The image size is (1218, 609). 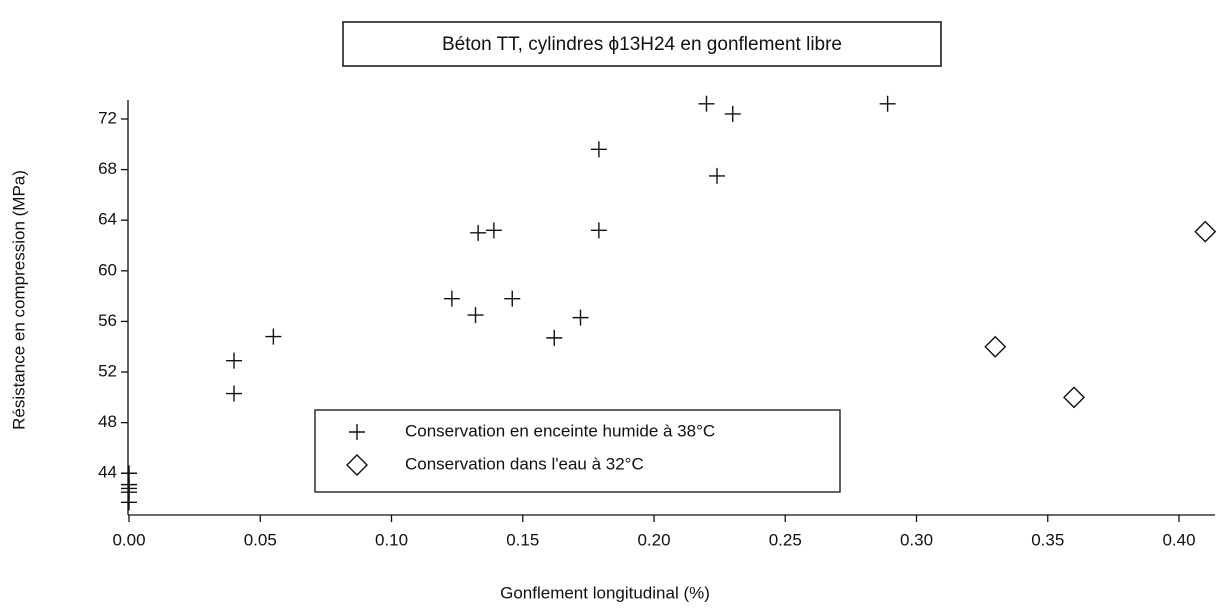 What do you see at coordinates (107, 168) in the screenshot?
I see `y-tick-label: 68` at bounding box center [107, 168].